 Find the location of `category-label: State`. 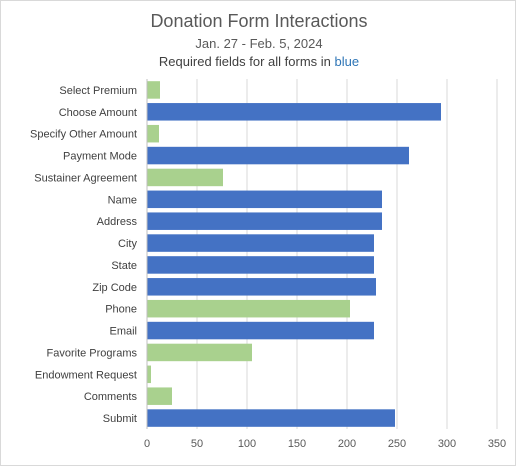

category-label: State is located at coordinates (124, 266).